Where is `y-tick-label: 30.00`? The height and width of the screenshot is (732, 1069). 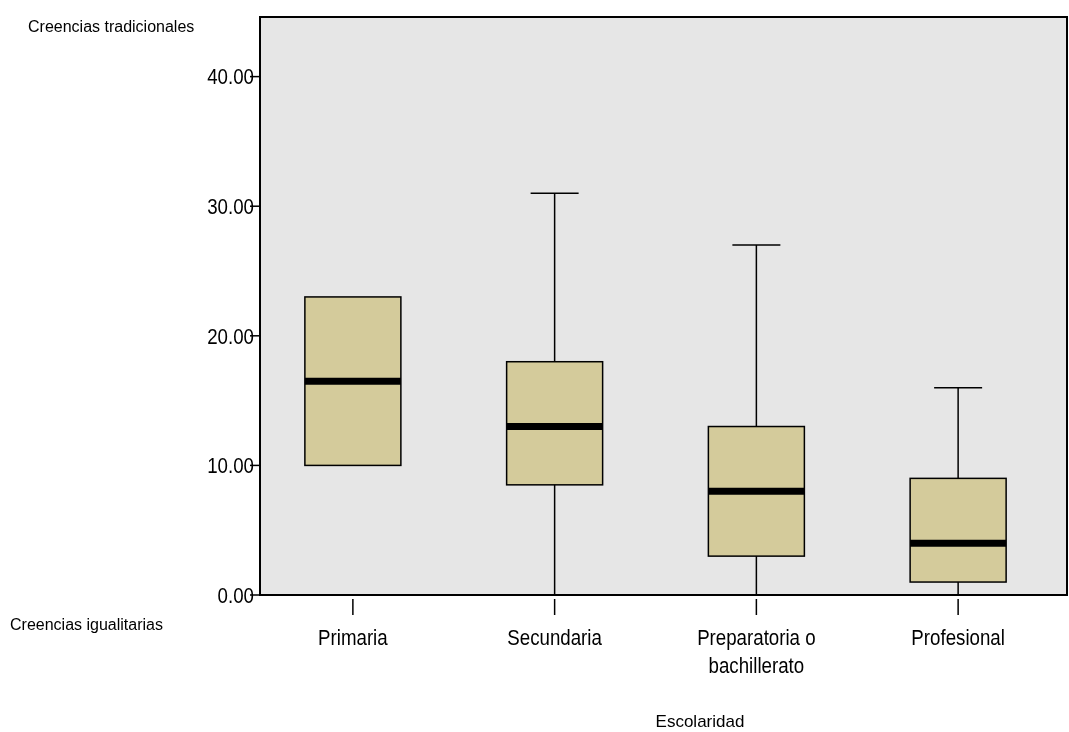
y-tick-label: 30.00 is located at coordinates (230, 206).